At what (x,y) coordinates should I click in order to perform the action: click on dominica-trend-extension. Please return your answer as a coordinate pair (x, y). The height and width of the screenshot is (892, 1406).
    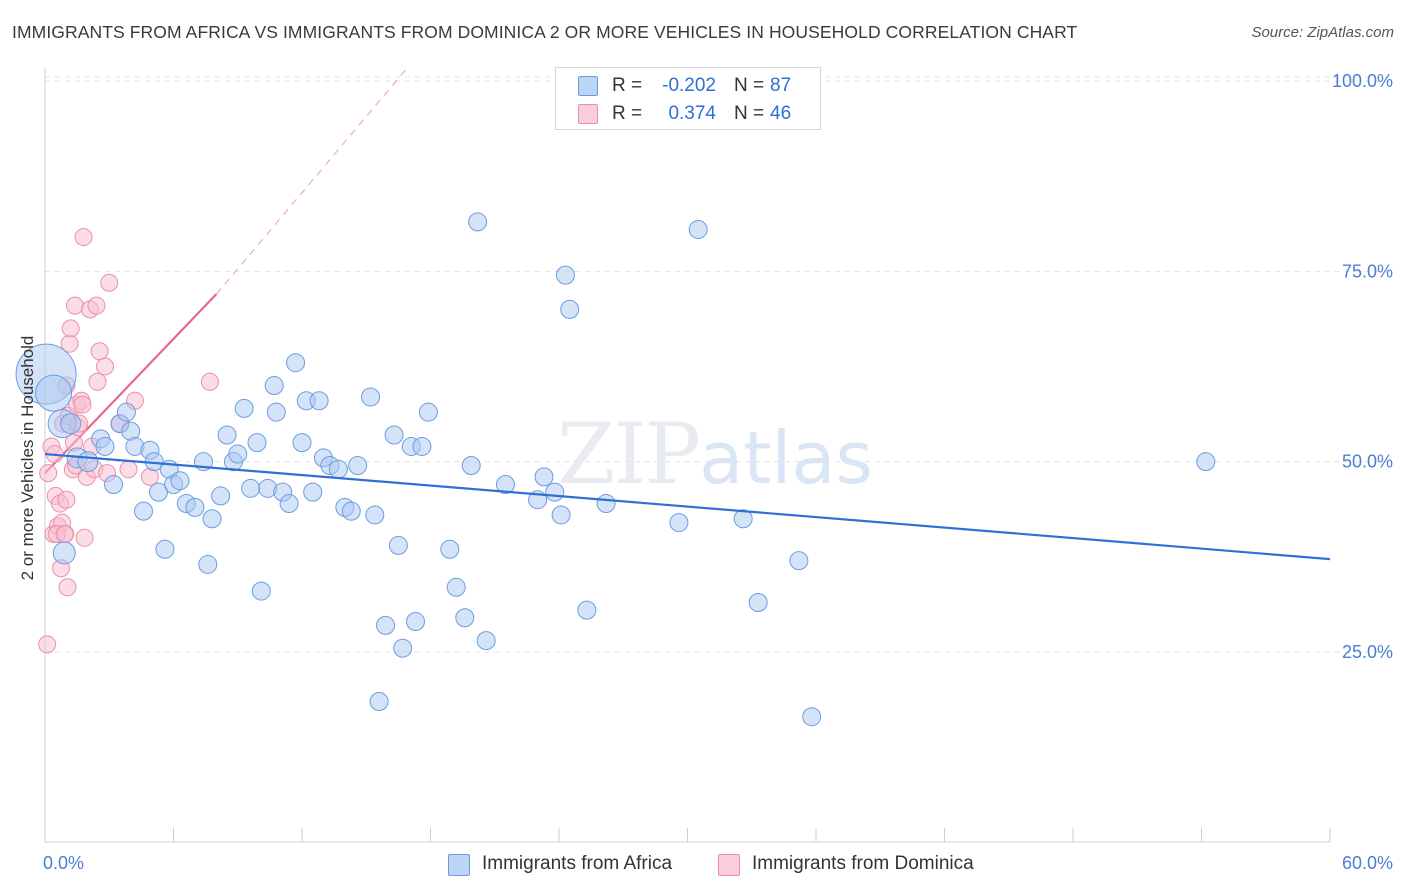
    Looking at the image, I should click on (312, 180).